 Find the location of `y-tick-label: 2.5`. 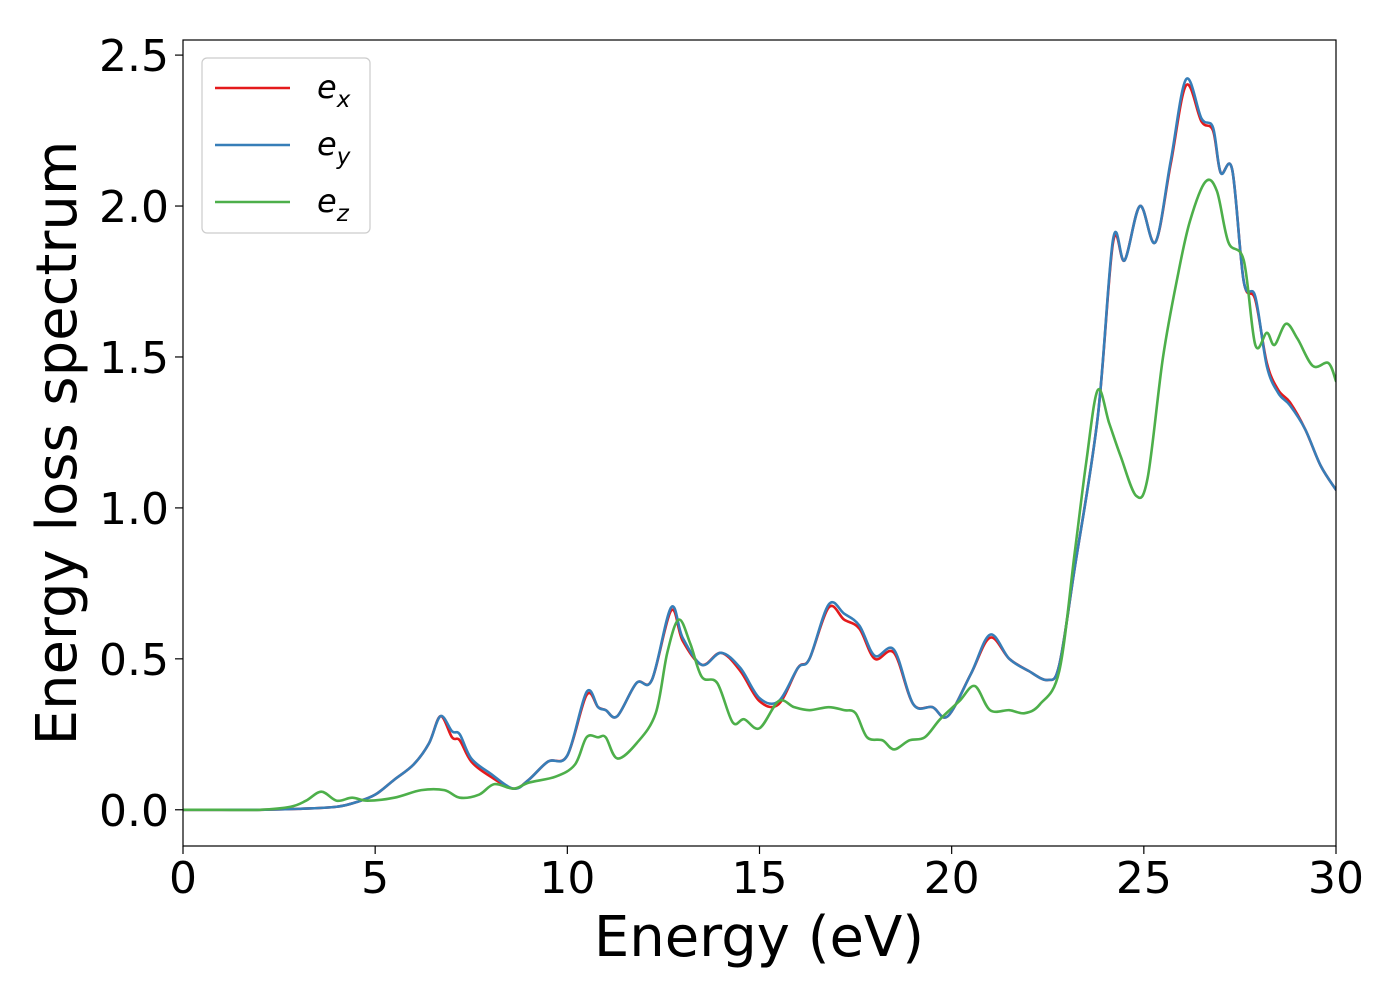

y-tick-label: 2.5 is located at coordinates (134, 56).